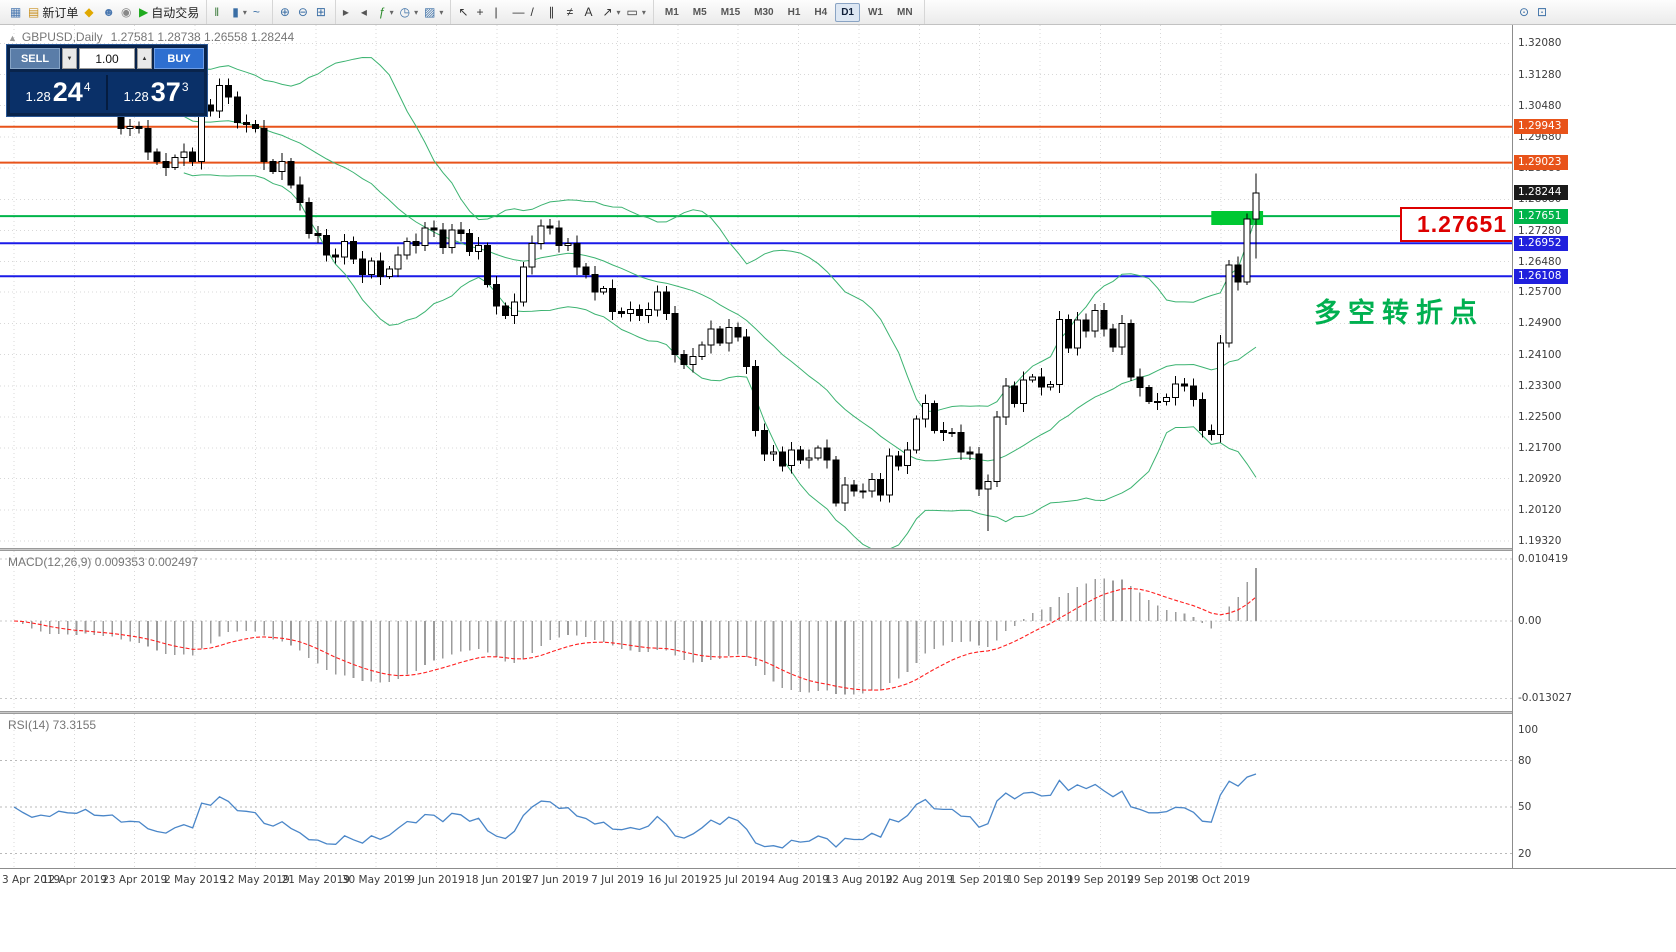 The height and width of the screenshot is (952, 1676). Describe the element at coordinates (304, 12) in the screenshot. I see `zoom-out-button: ⊖` at that location.